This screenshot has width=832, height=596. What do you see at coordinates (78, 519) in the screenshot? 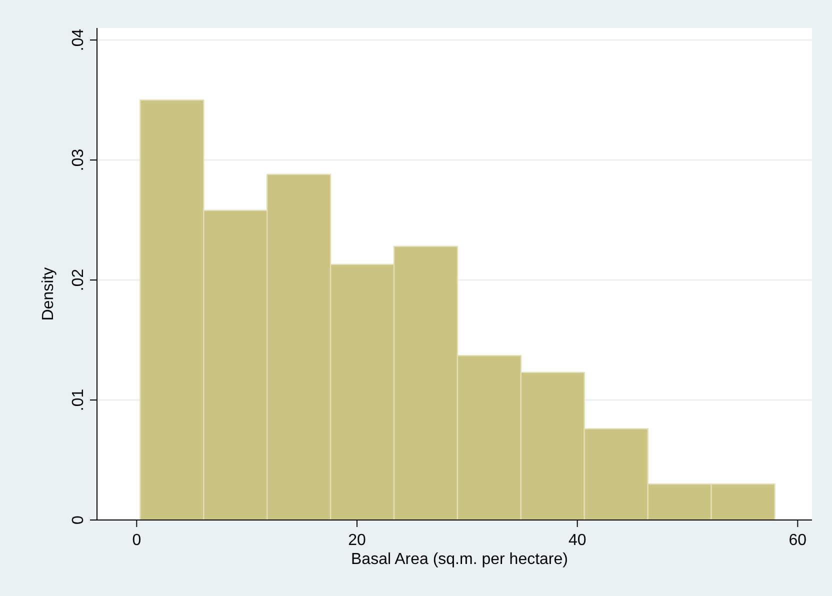
I see `y-tick-label: 0` at bounding box center [78, 519].